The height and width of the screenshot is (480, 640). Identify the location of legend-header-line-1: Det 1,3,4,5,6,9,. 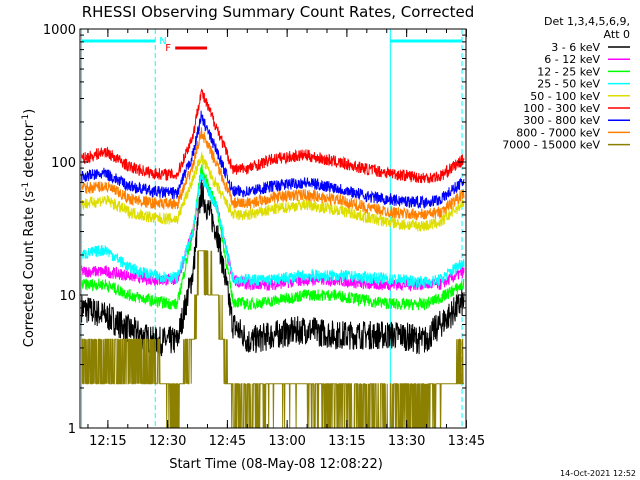
(587, 21).